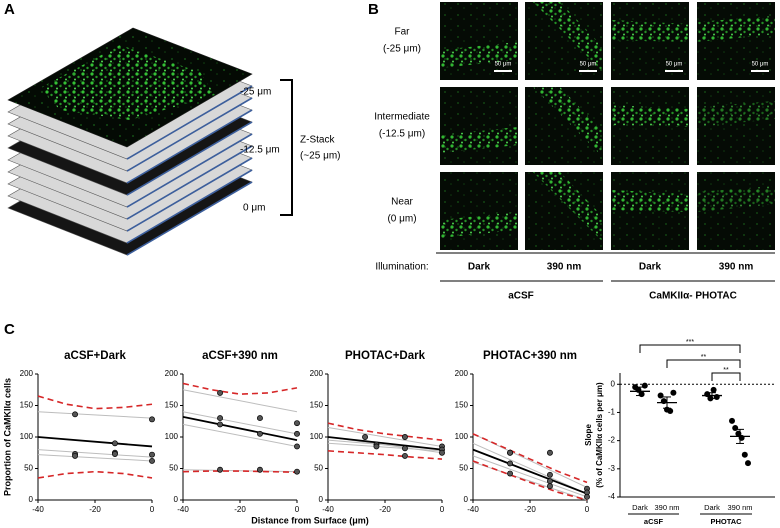 The image size is (780, 528). What do you see at coordinates (401, 267) in the screenshot?
I see `illumination-label: Illumination:` at bounding box center [401, 267].